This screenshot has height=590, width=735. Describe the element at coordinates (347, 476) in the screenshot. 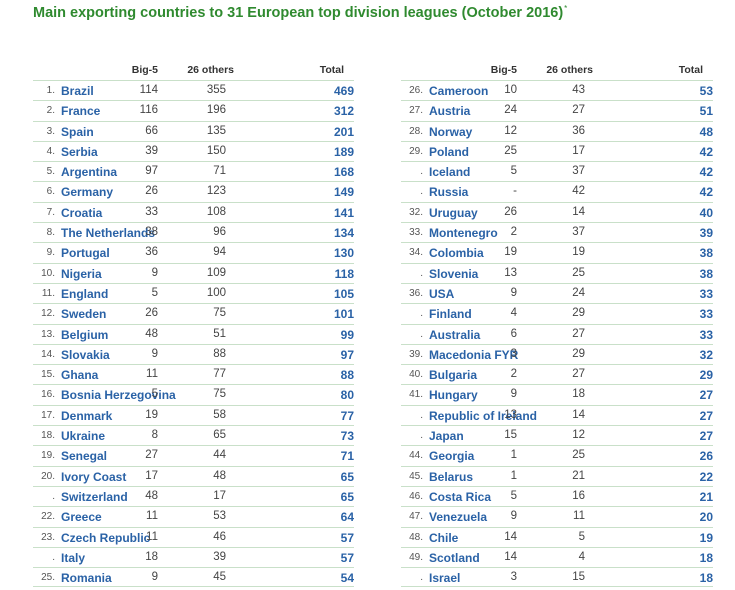

I see `total-value: 65` at that location.